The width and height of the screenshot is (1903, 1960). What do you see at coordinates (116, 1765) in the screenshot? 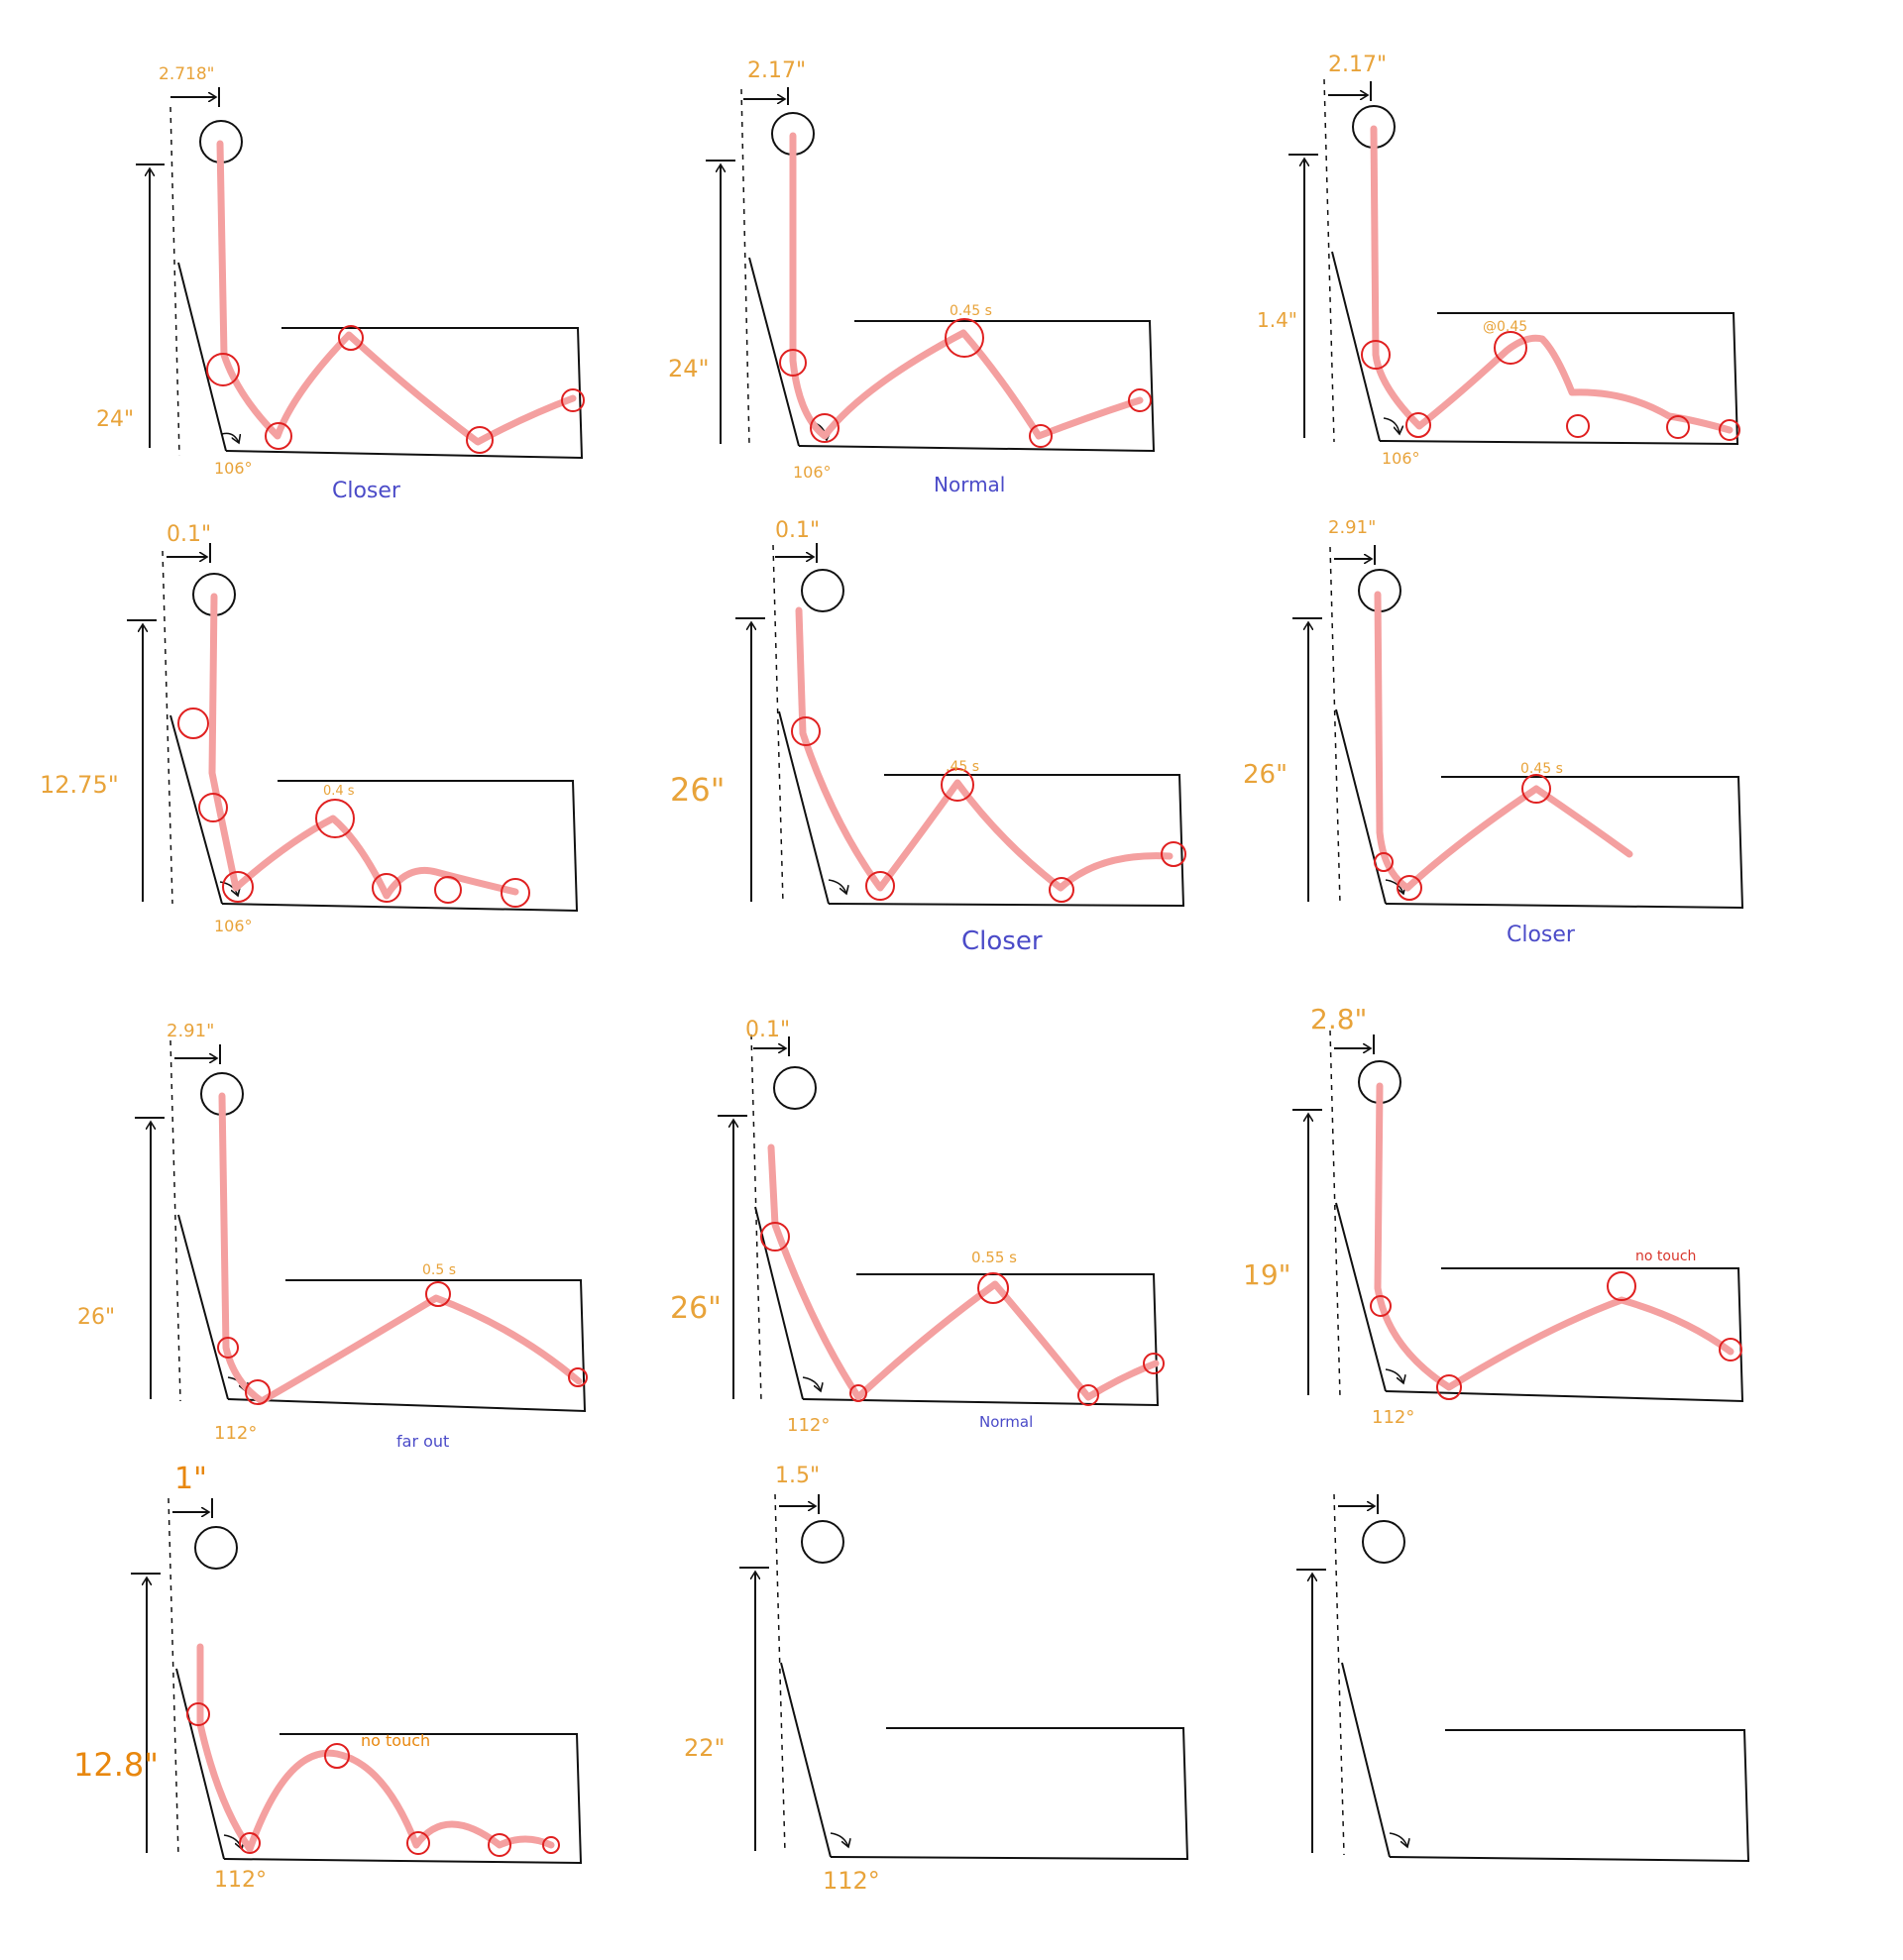
I see `height-label: 12.8"` at bounding box center [116, 1765].